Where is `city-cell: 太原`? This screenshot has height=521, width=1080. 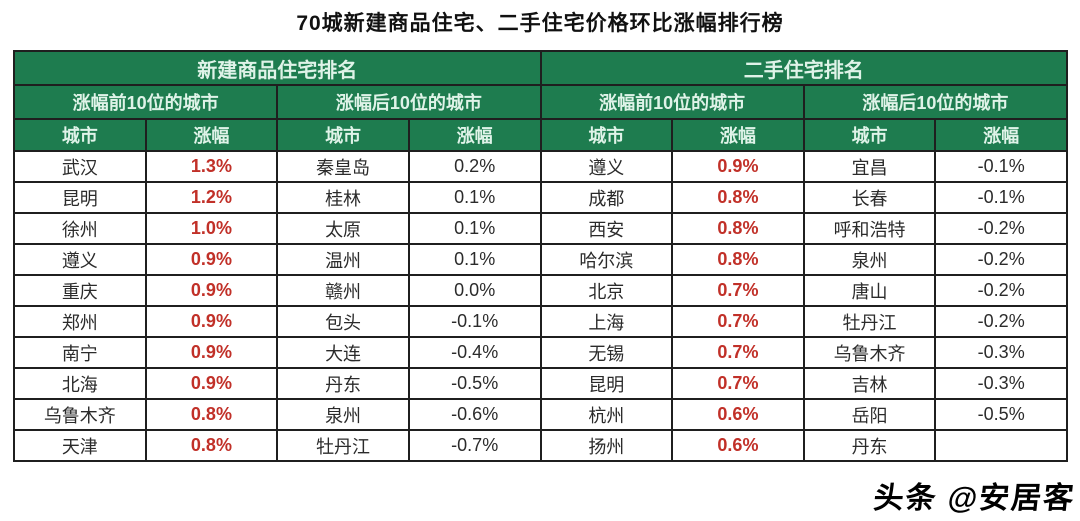 city-cell: 太原 is located at coordinates (343, 228).